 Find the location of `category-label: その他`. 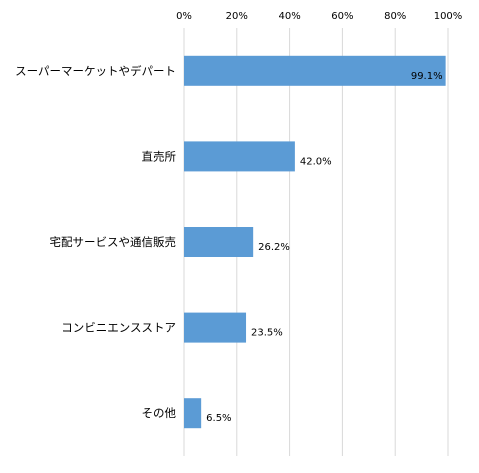

category-label: その他 is located at coordinates (159, 413).